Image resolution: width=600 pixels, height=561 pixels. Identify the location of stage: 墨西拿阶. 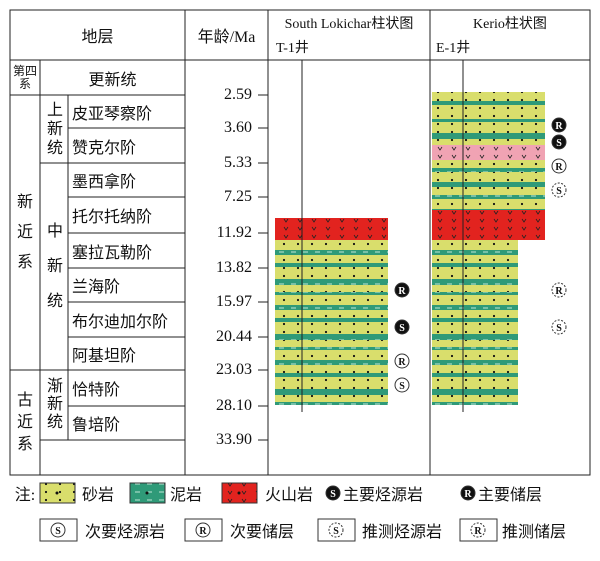
(104, 182).